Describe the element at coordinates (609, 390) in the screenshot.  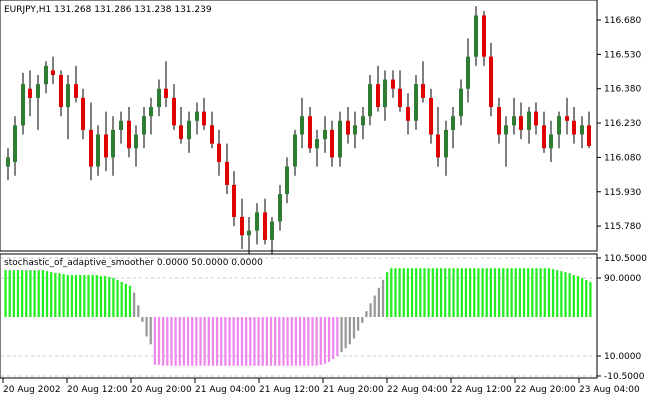
I see `time-tick-label: 23 Aug 04:00` at that location.